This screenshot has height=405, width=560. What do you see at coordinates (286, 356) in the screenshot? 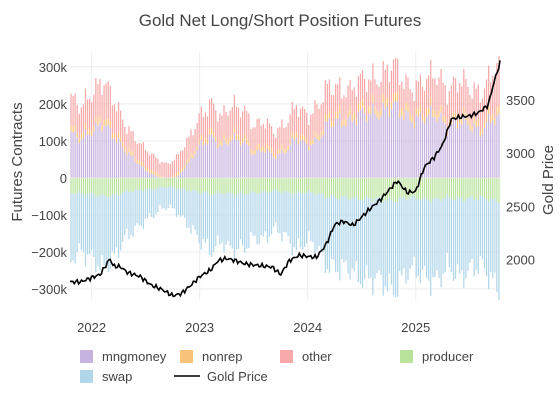
I see `legend-swatch` at bounding box center [286, 356].